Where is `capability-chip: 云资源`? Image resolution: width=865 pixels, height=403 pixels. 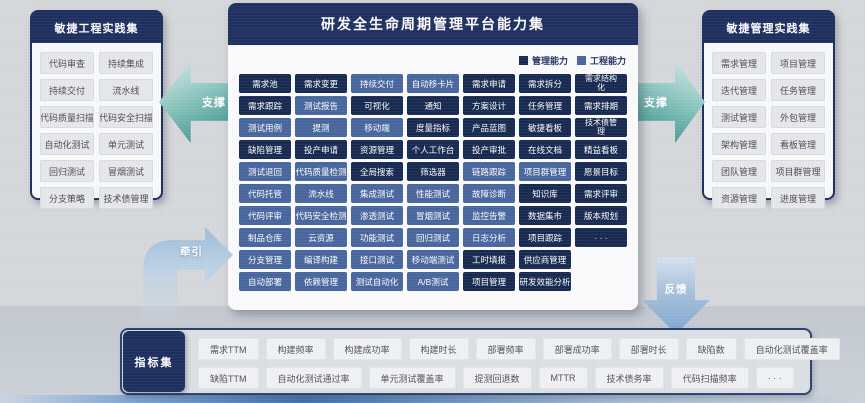 capability-chip: 云资源 is located at coordinates (321, 237).